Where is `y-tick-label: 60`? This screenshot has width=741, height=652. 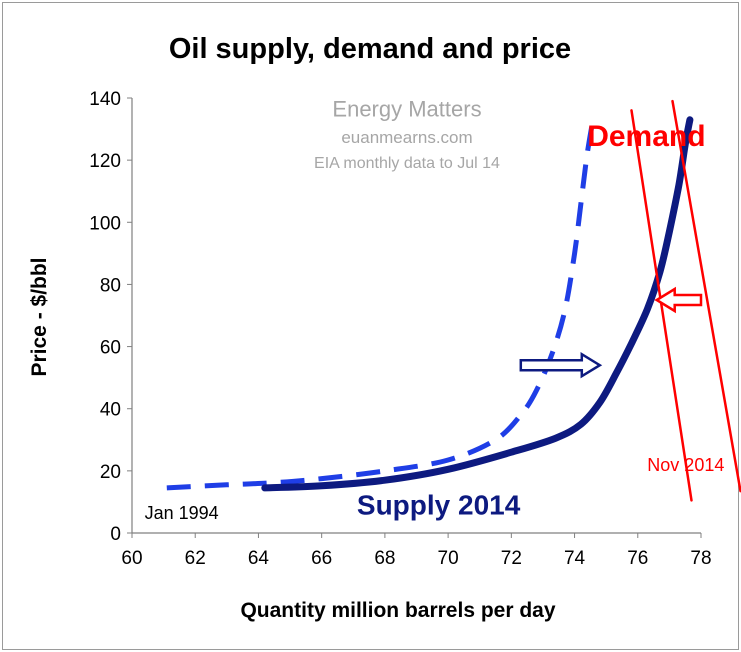 y-tick-label: 60 is located at coordinates (110, 348).